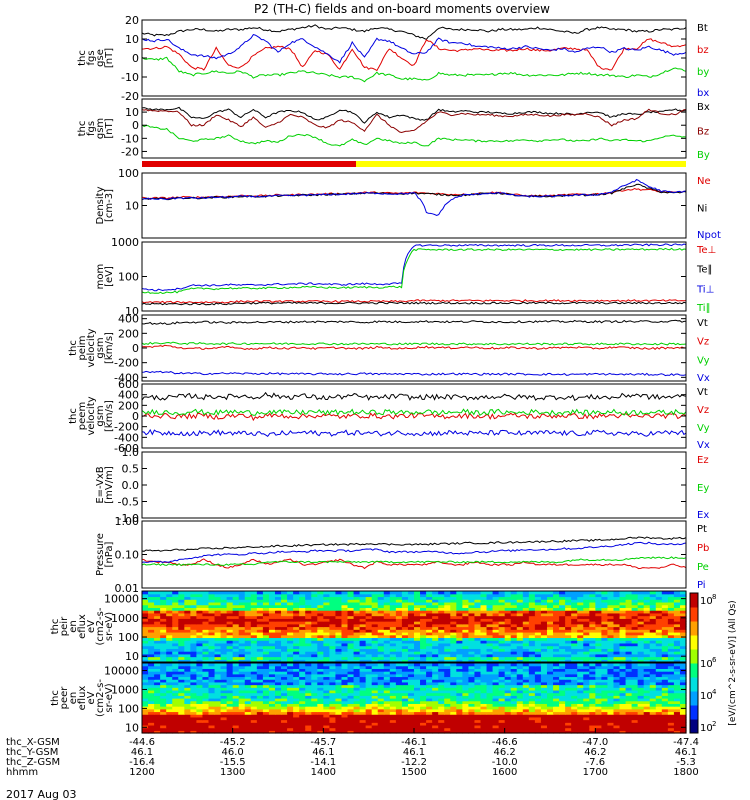  I want to click on x-row-value: 1700, so click(595, 772).